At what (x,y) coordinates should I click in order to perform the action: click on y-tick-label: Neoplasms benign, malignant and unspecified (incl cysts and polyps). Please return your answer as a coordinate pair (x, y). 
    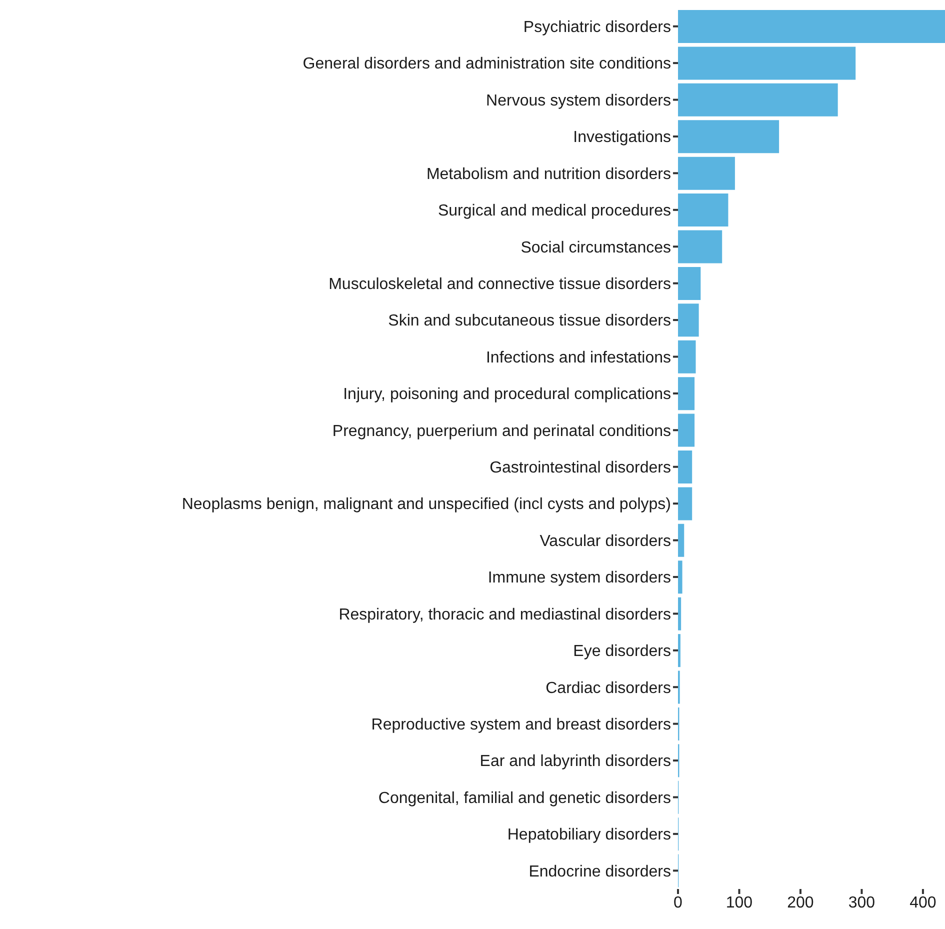
    Looking at the image, I should click on (426, 505).